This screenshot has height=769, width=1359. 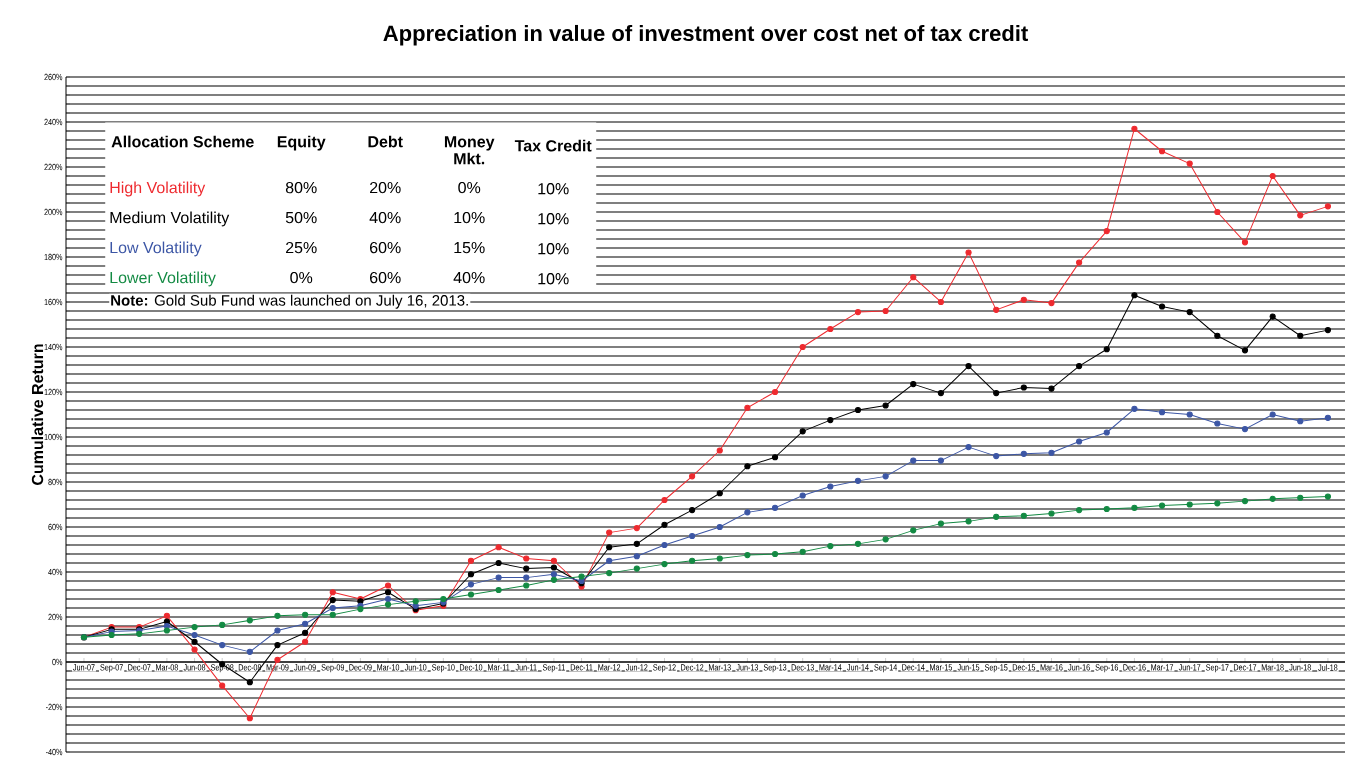 I want to click on x-tick-label: Mar-15, so click(x=941, y=667).